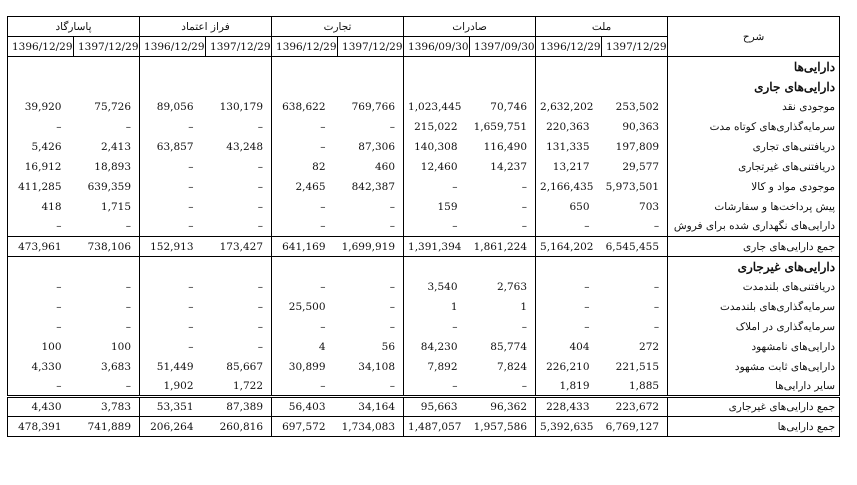  I want to click on value-cell: 418, so click(40, 206).